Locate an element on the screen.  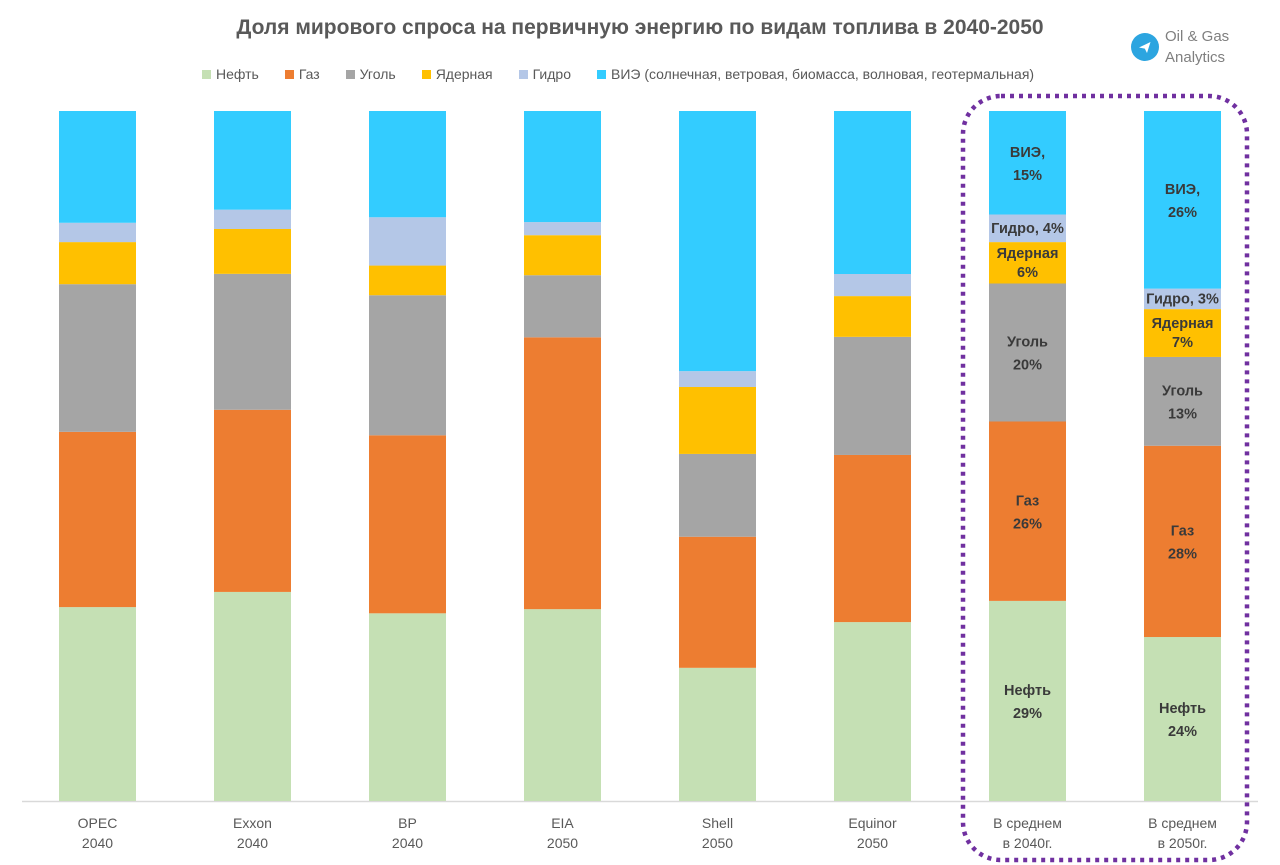
x-tick-label: EIA is located at coordinates (562, 823).